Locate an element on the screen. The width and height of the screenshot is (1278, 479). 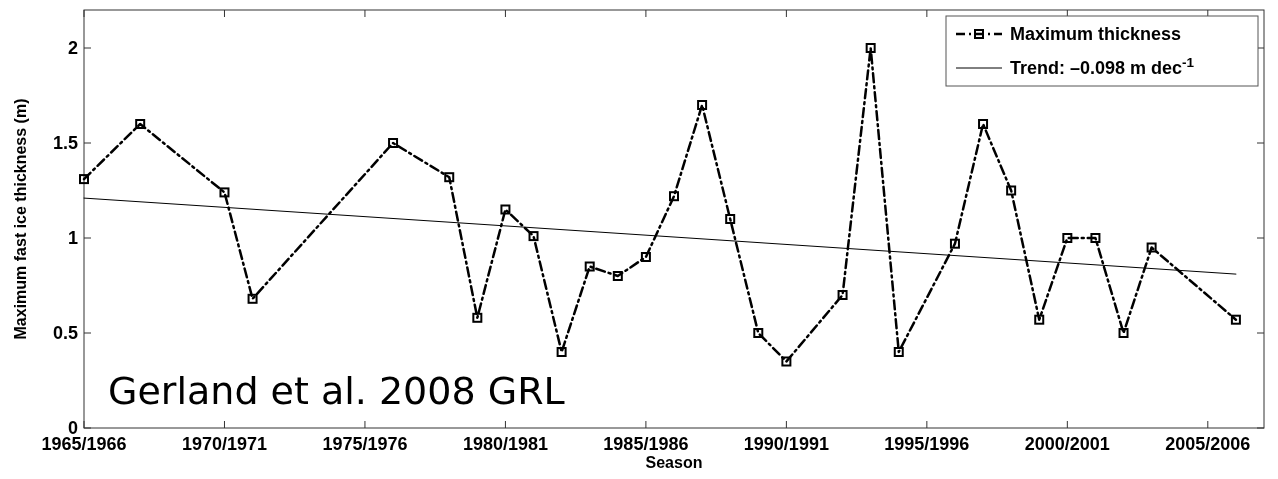
y-tick-label: 1.5 is located at coordinates (65, 143).